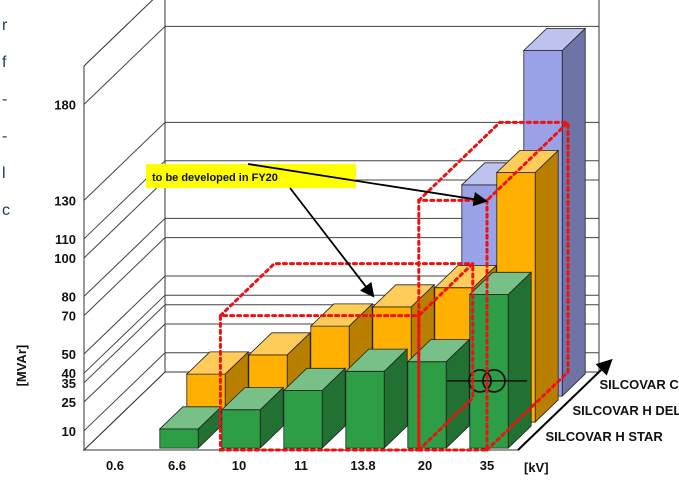 This screenshot has width=679, height=482. What do you see at coordinates (69, 296) in the screenshot?
I see `y-tick-label: 80` at bounding box center [69, 296].